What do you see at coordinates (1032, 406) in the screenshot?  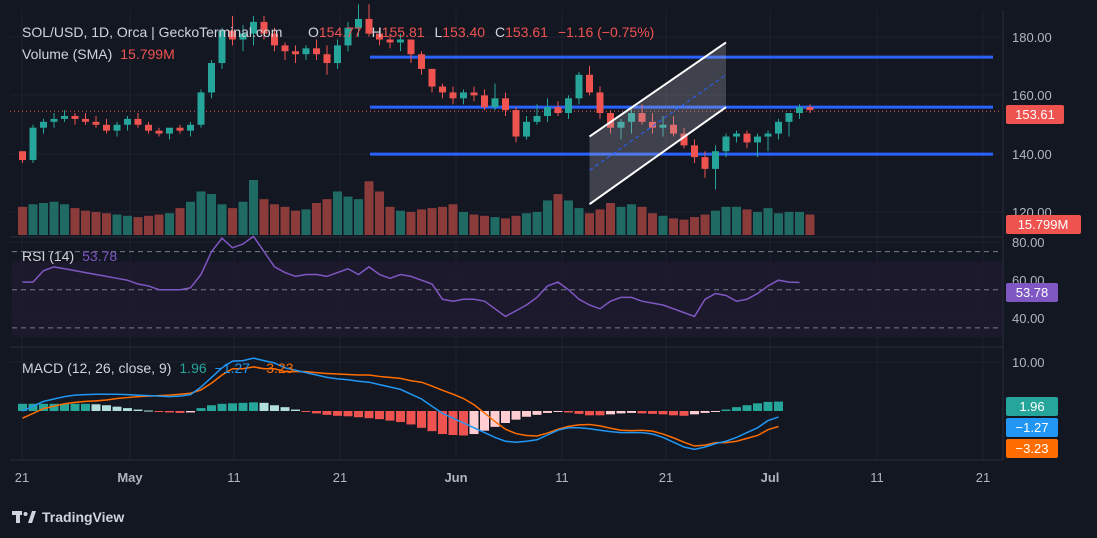 I see `macd-hist-badge: 1.96` at bounding box center [1032, 406].